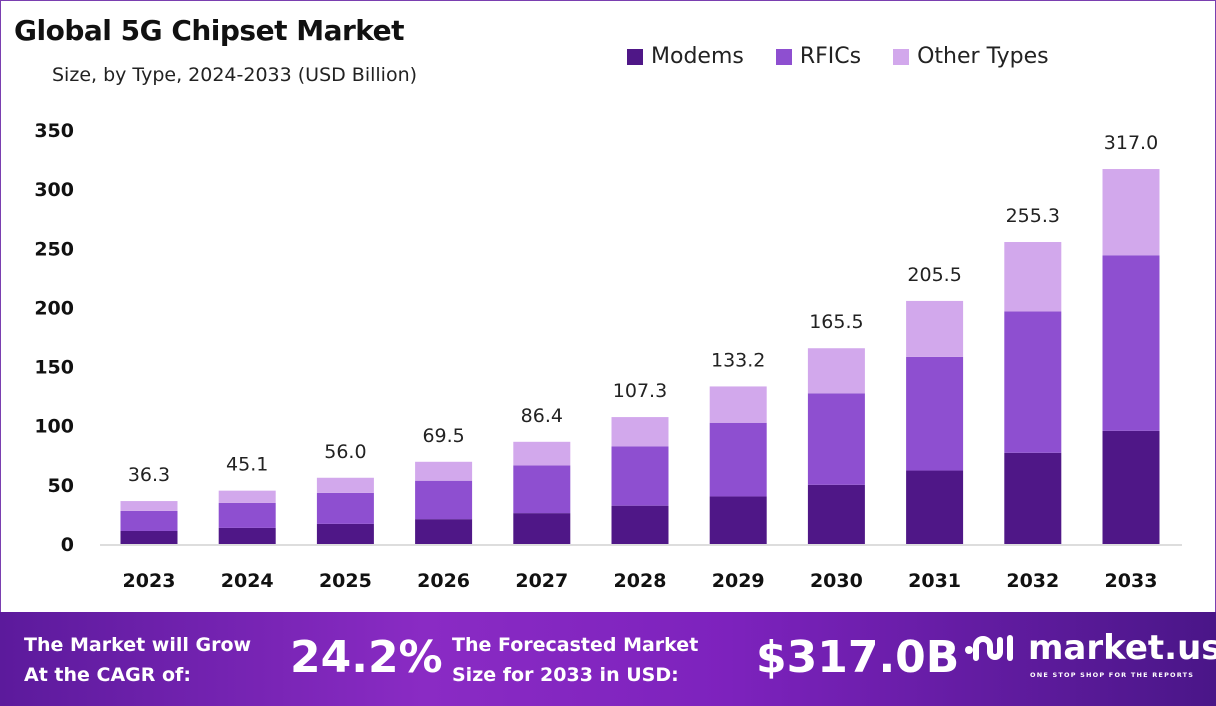 Image resolution: width=1216 pixels, height=706 pixels. Describe the element at coordinates (366, 657) in the screenshot. I see `cagr-value: 24.2%` at that location.